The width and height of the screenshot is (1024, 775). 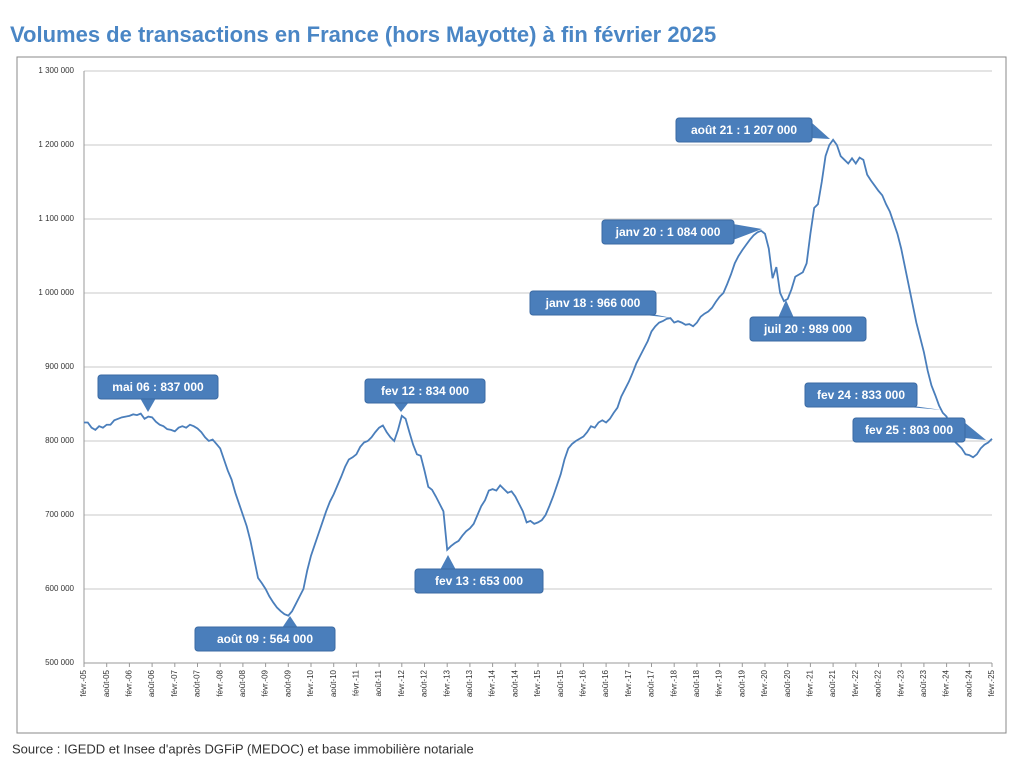 I want to click on x-tick-label: févr.-05, so click(x=83, y=682).